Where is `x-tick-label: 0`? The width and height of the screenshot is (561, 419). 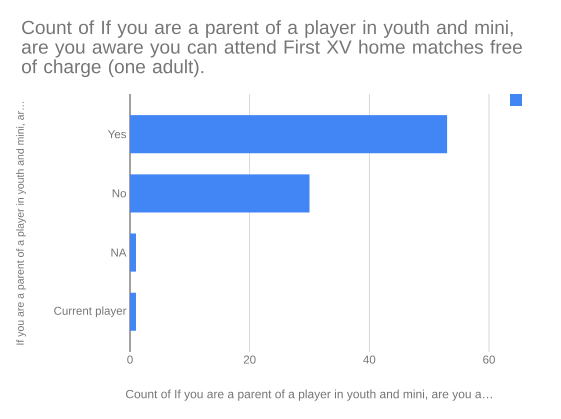 x-tick-label: 0 is located at coordinates (130, 360).